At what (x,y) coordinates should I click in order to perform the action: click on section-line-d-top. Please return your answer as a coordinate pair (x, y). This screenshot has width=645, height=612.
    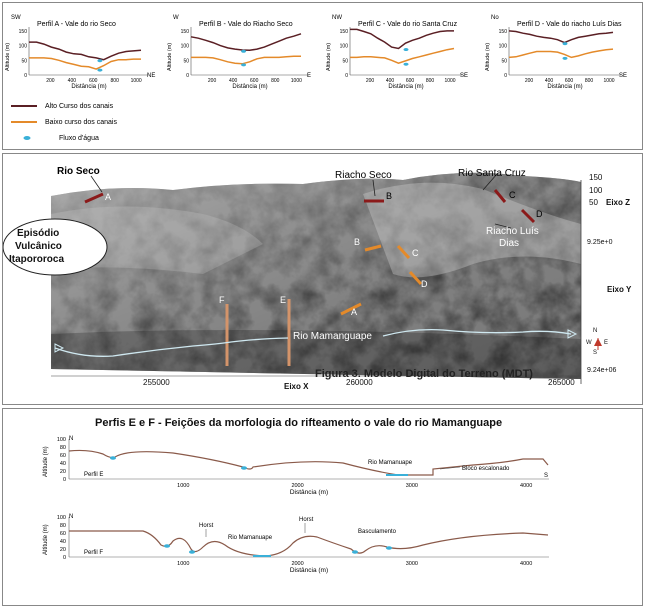
    Looking at the image, I should click on (528, 216).